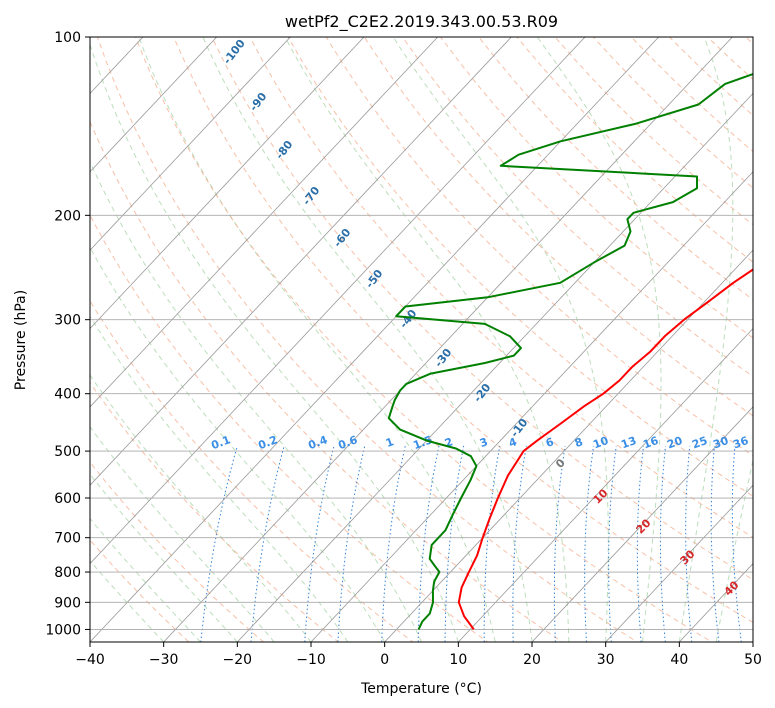 This screenshot has width=775, height=708. I want to click on moist-adiabat-label: 30, so click(688, 557).